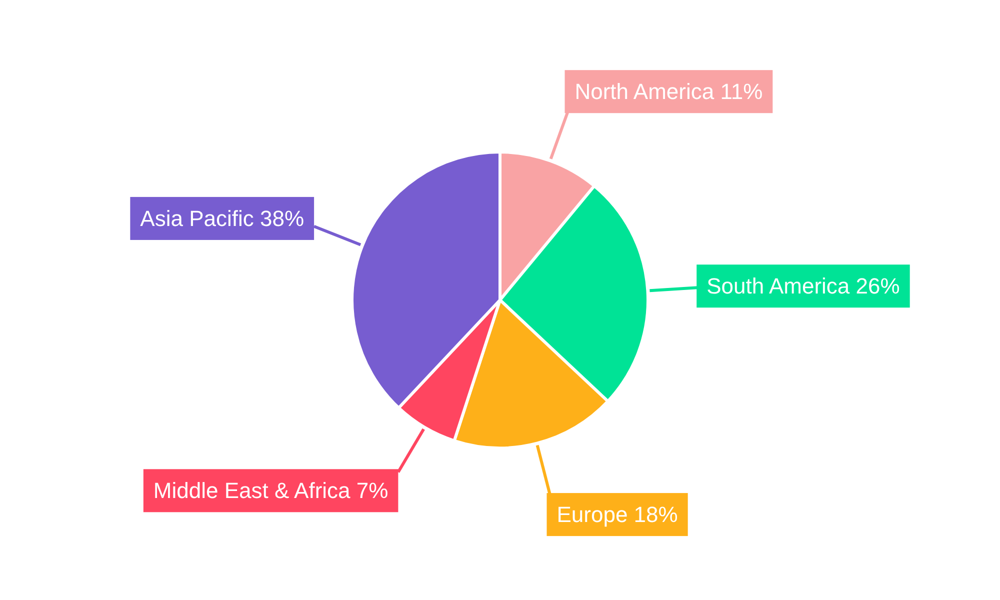 The width and height of the screenshot is (1000, 600). Describe the element at coordinates (222, 218) in the screenshot. I see `slice-label: Asia Pacific 38%` at that location.